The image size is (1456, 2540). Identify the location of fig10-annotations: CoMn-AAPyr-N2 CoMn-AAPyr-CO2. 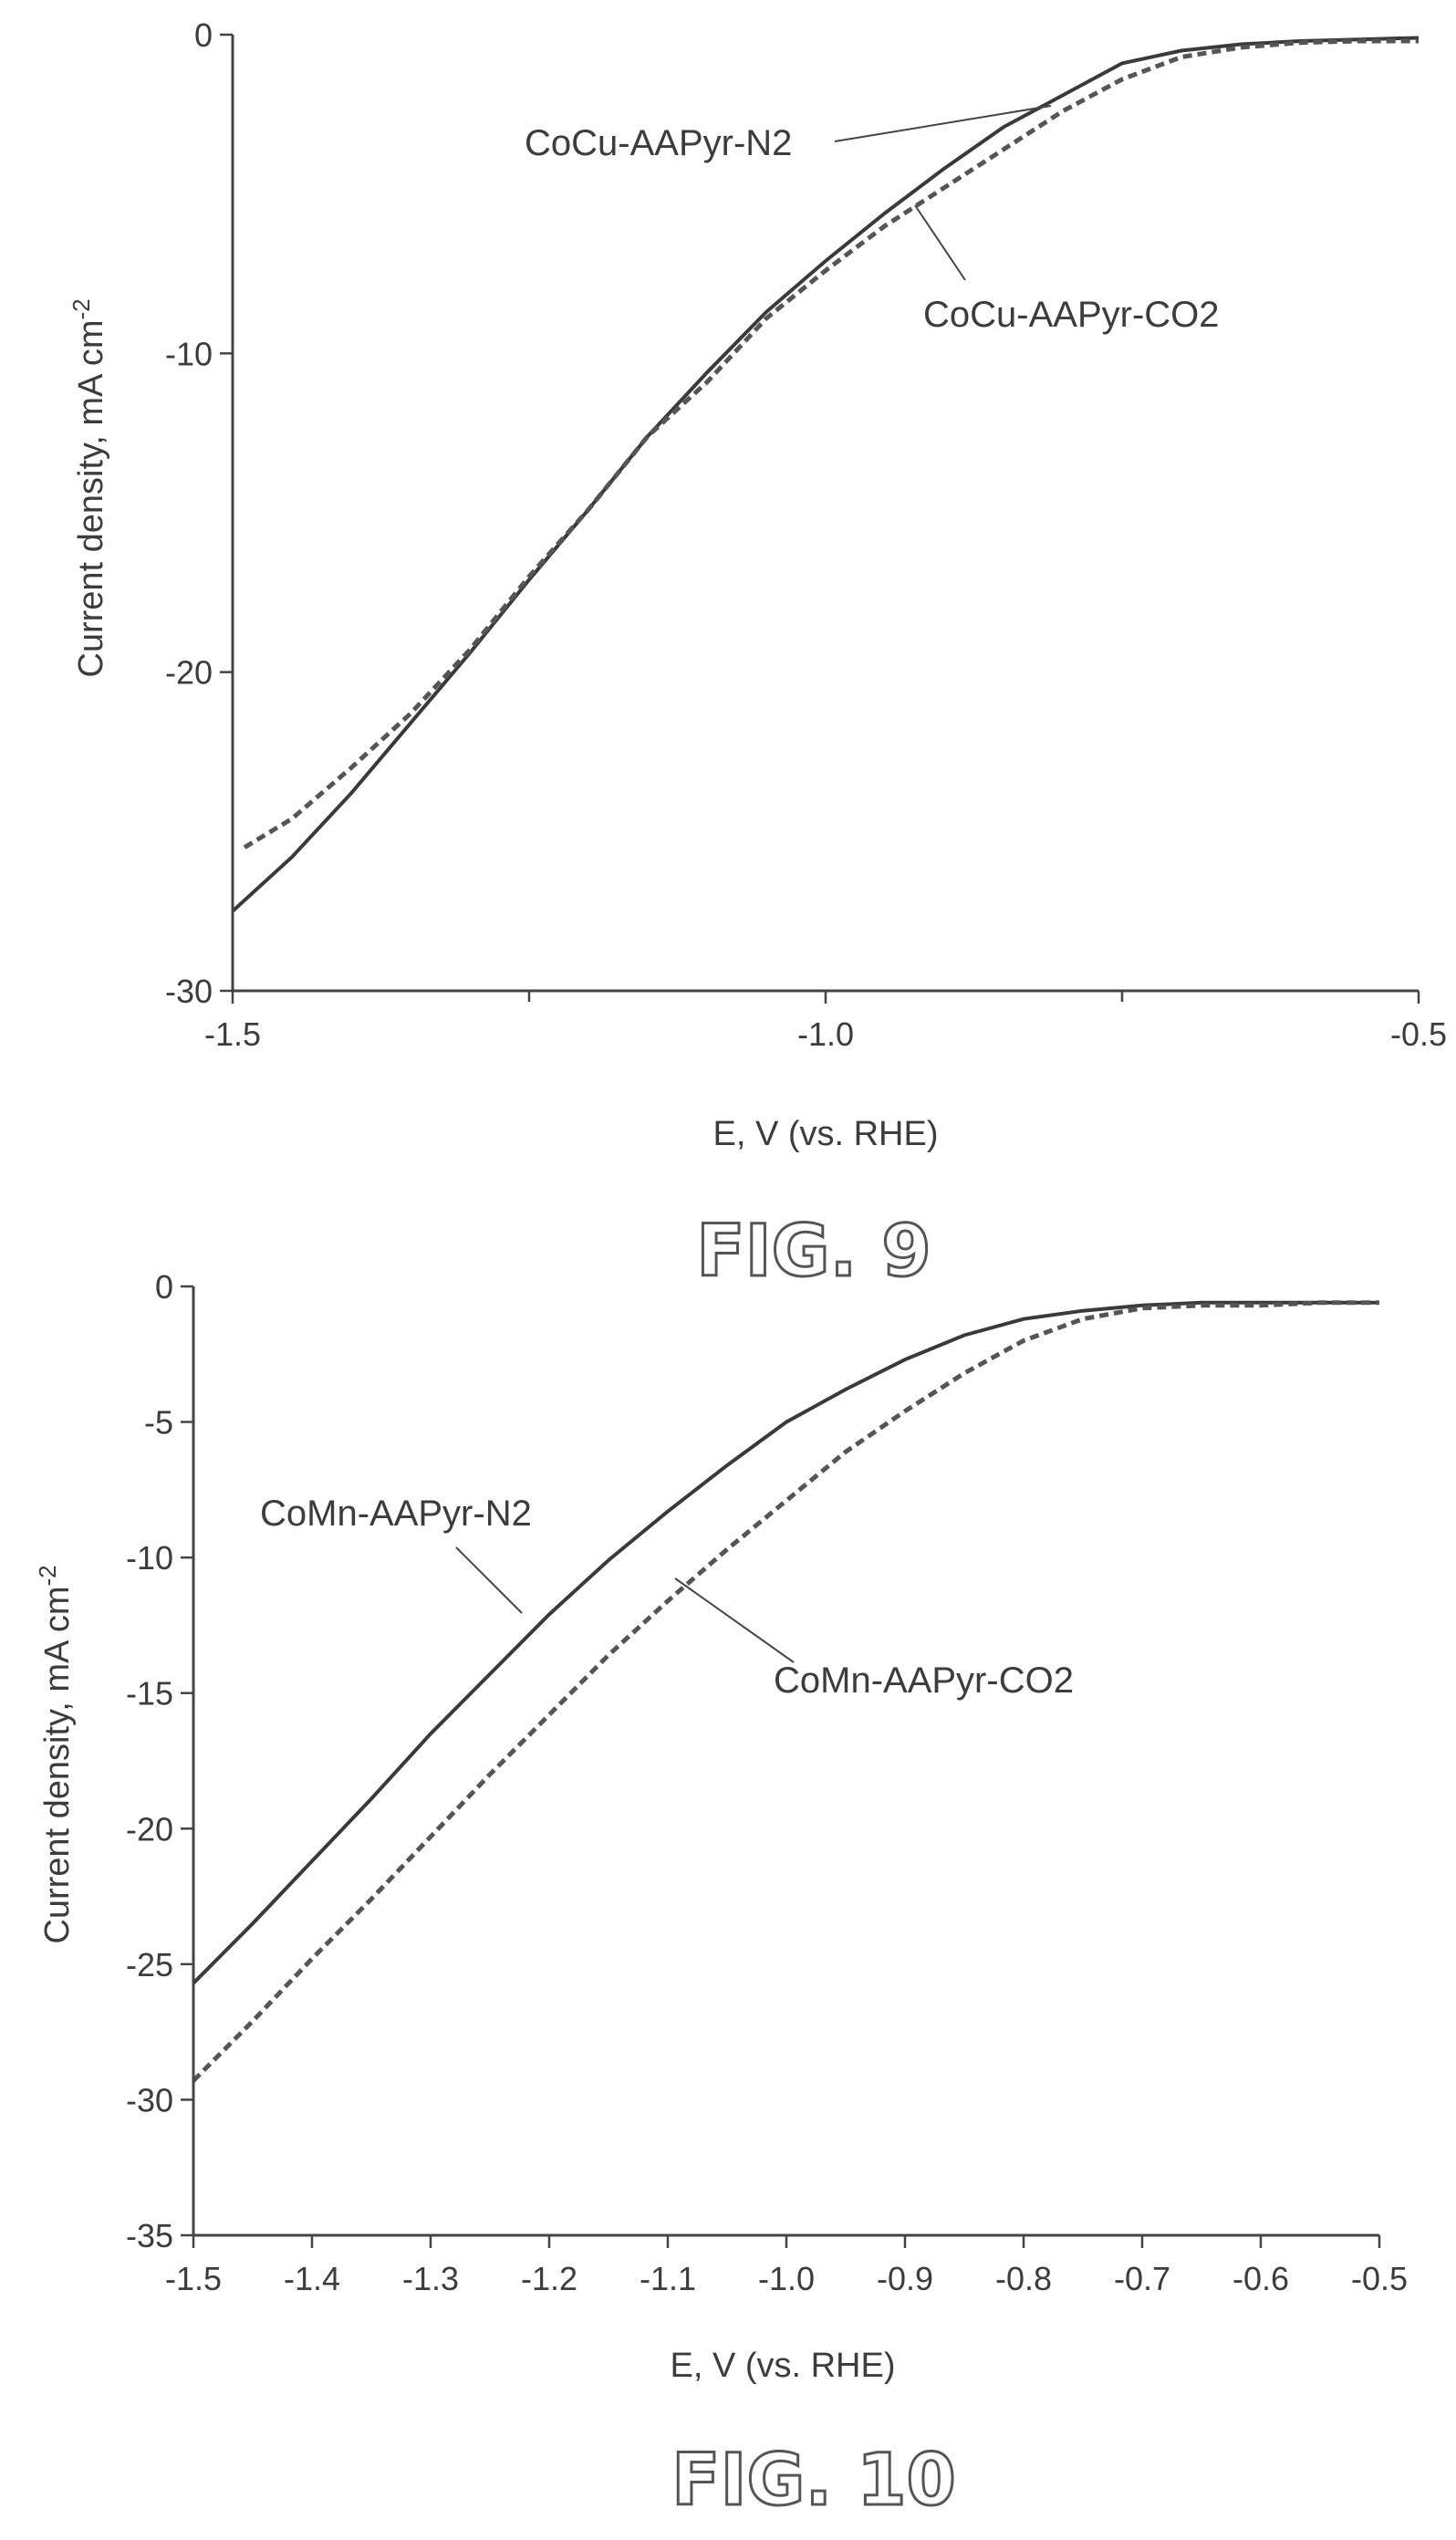
(667, 1598).